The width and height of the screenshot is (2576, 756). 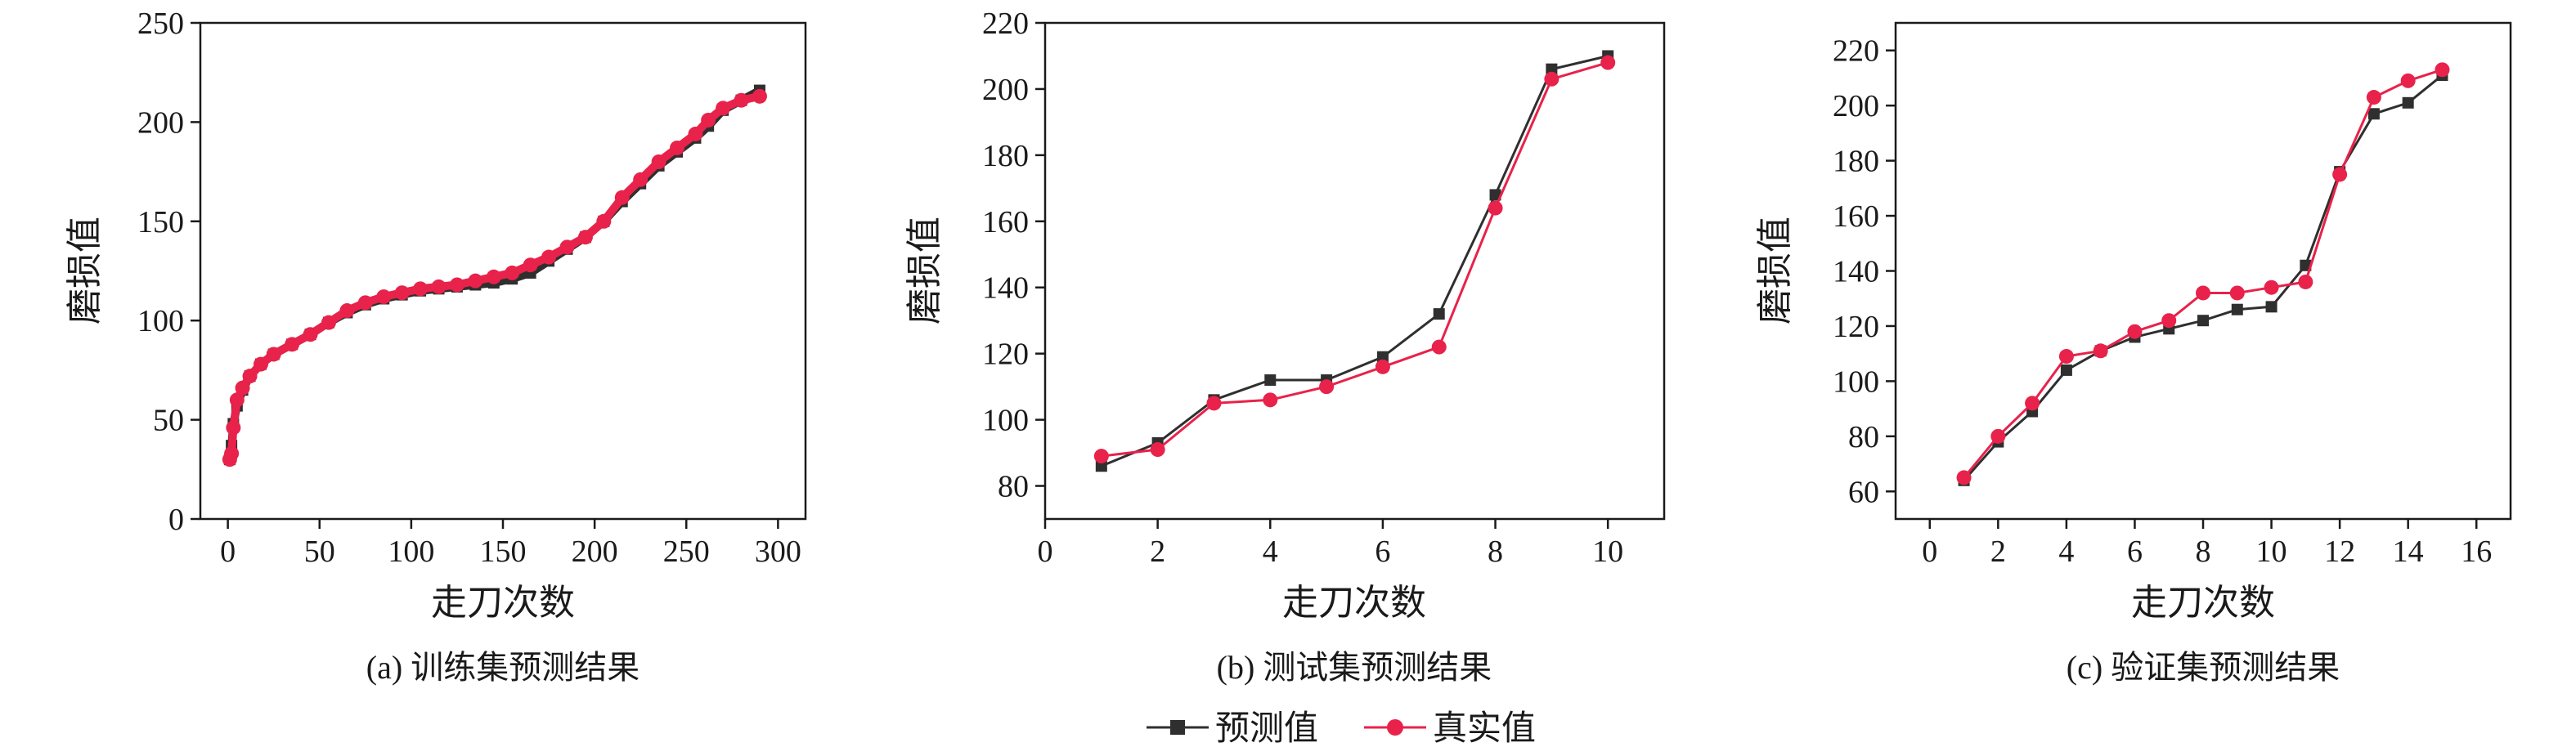 What do you see at coordinates (1005, 288) in the screenshot?
I see `y-tick-label: 140` at bounding box center [1005, 288].